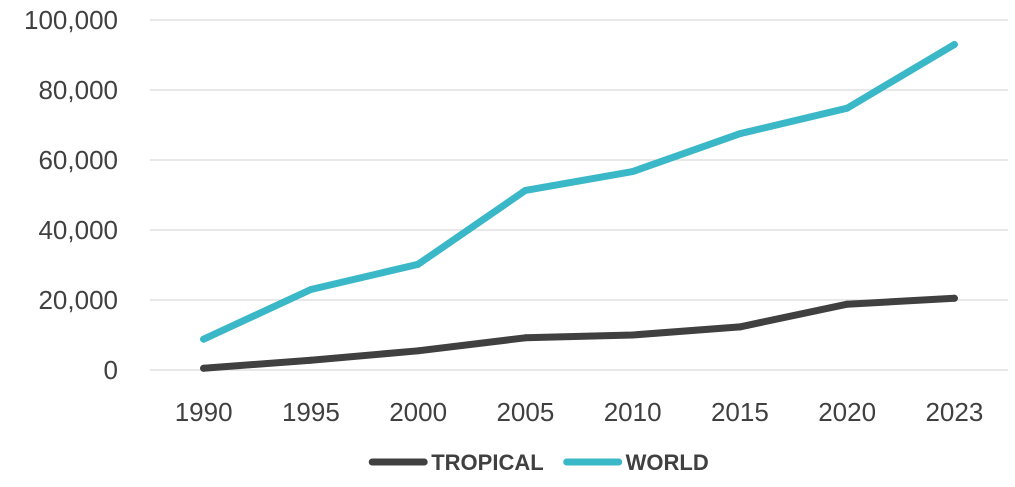 This screenshot has height=487, width=1015. I want to click on y-tick-label: 20,000, so click(78, 300).